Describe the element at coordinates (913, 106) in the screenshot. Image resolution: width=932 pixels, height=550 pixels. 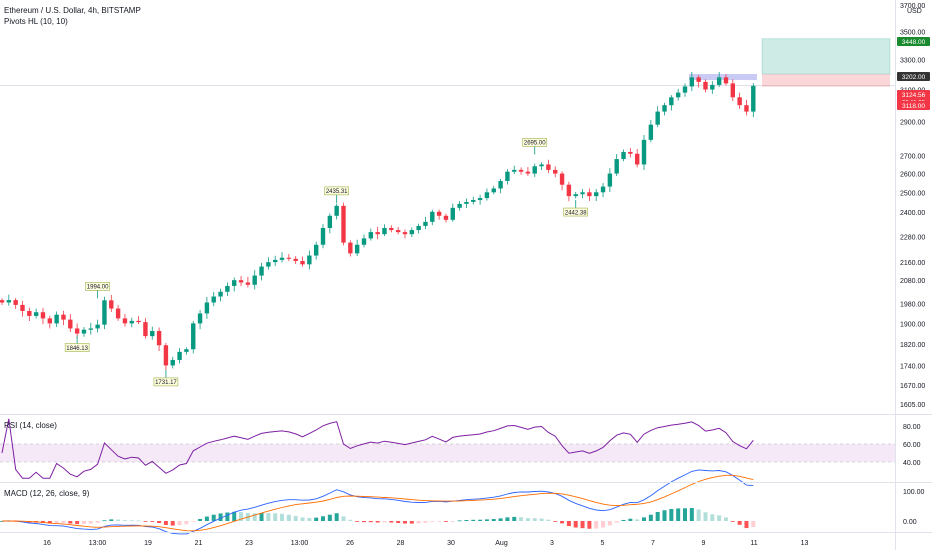
I see `price-badge-label: 3118.00` at that location.